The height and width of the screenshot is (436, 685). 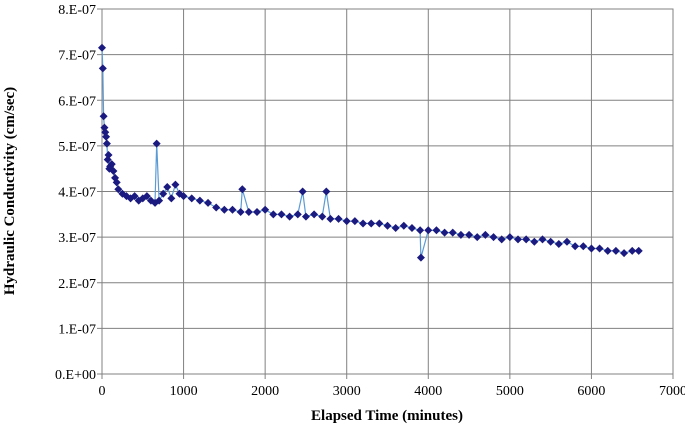 I want to click on x-tick-label: 3000, so click(x=347, y=391).